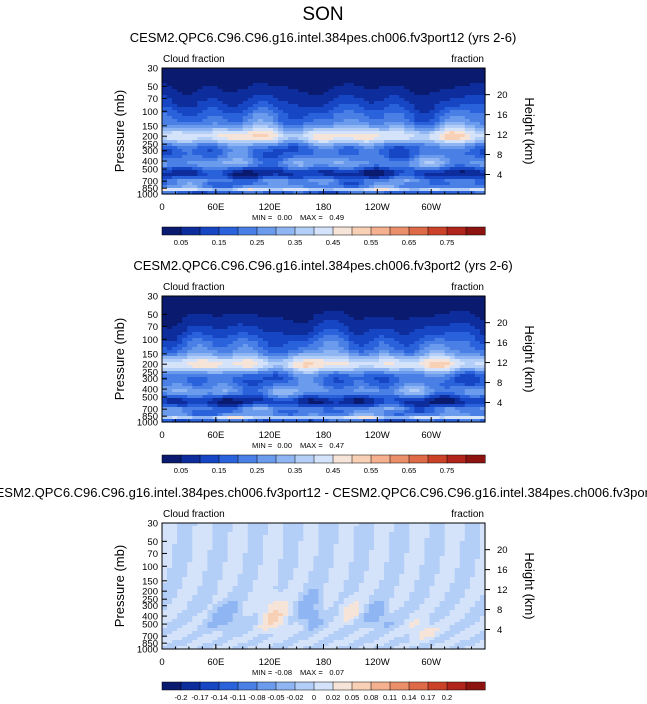 This screenshot has height=704, width=647. What do you see at coordinates (257, 242) in the screenshot?
I see `colorbar-label: 0.25` at bounding box center [257, 242].